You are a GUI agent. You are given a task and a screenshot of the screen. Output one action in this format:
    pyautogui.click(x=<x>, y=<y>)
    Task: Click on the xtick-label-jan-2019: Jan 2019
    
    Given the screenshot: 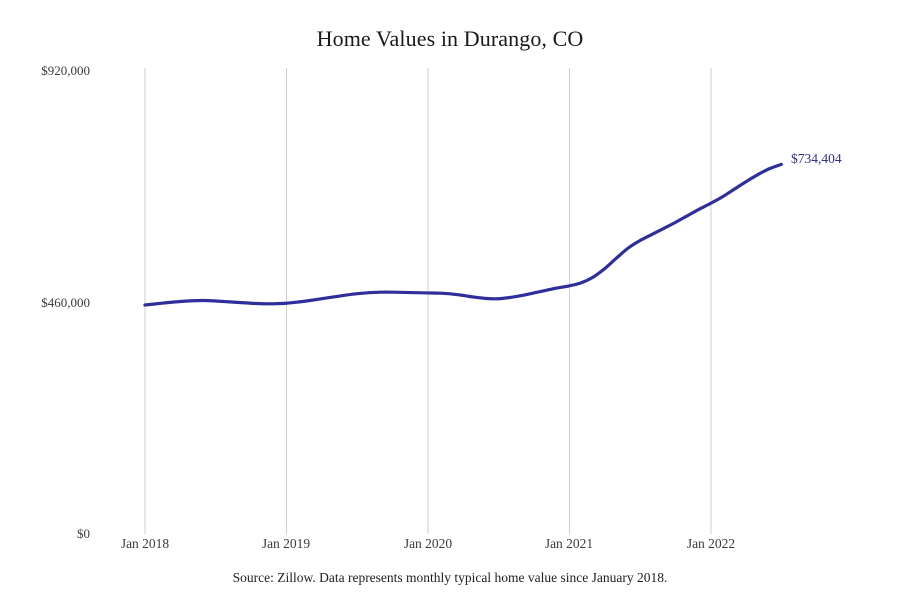 What is the action you would take?
    pyautogui.click(x=286, y=543)
    